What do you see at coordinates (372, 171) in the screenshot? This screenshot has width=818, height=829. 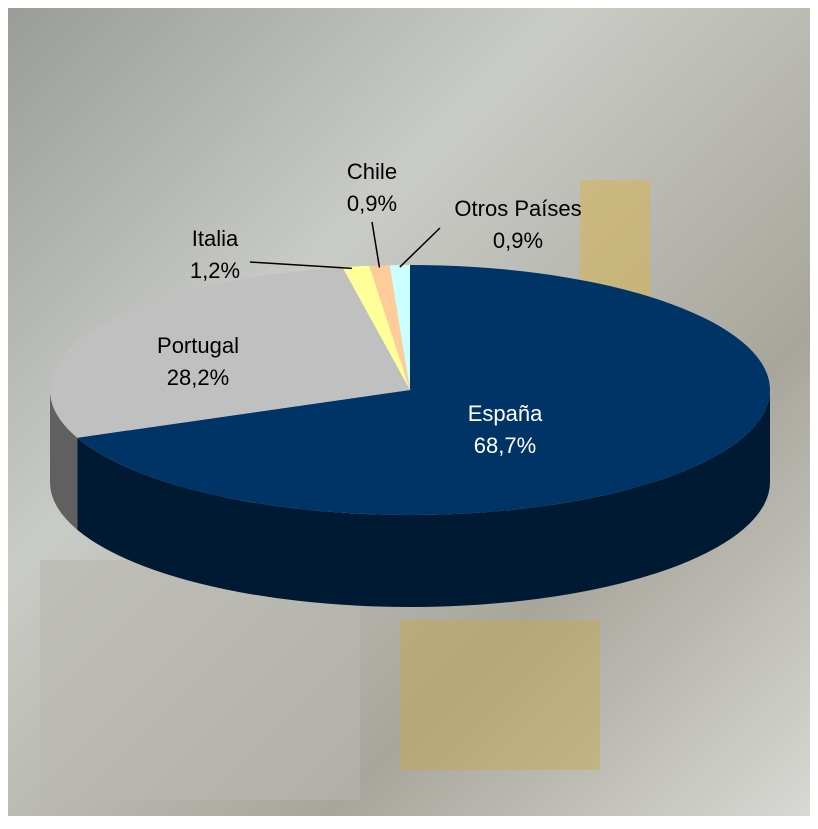 I see `slice-label-name: Chile` at bounding box center [372, 171].